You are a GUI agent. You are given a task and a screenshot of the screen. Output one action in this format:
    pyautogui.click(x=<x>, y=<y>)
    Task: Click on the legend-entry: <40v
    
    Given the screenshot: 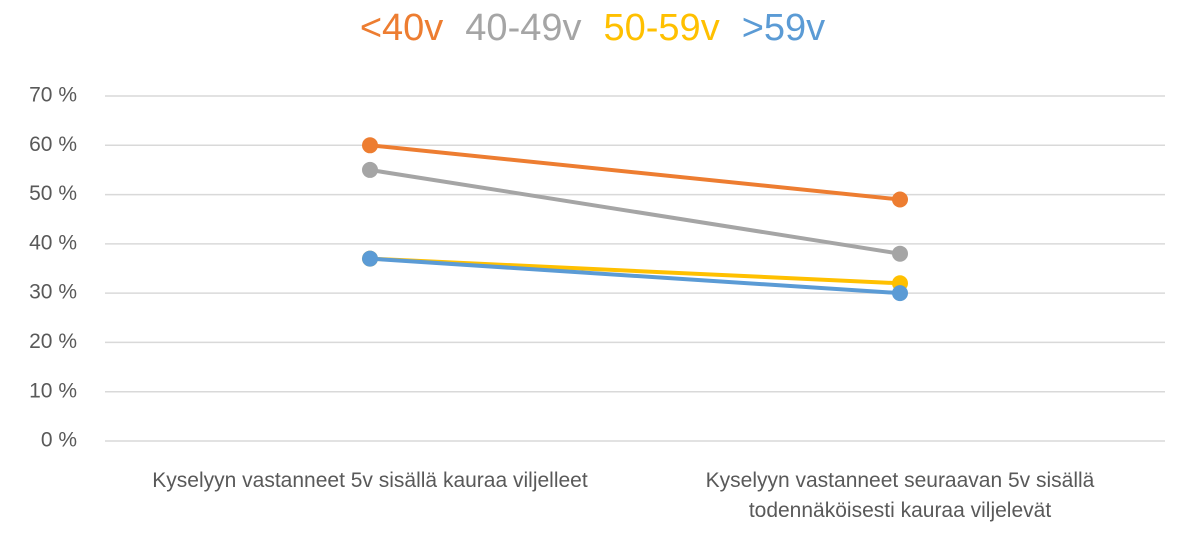 What is the action you would take?
    pyautogui.click(x=401, y=28)
    